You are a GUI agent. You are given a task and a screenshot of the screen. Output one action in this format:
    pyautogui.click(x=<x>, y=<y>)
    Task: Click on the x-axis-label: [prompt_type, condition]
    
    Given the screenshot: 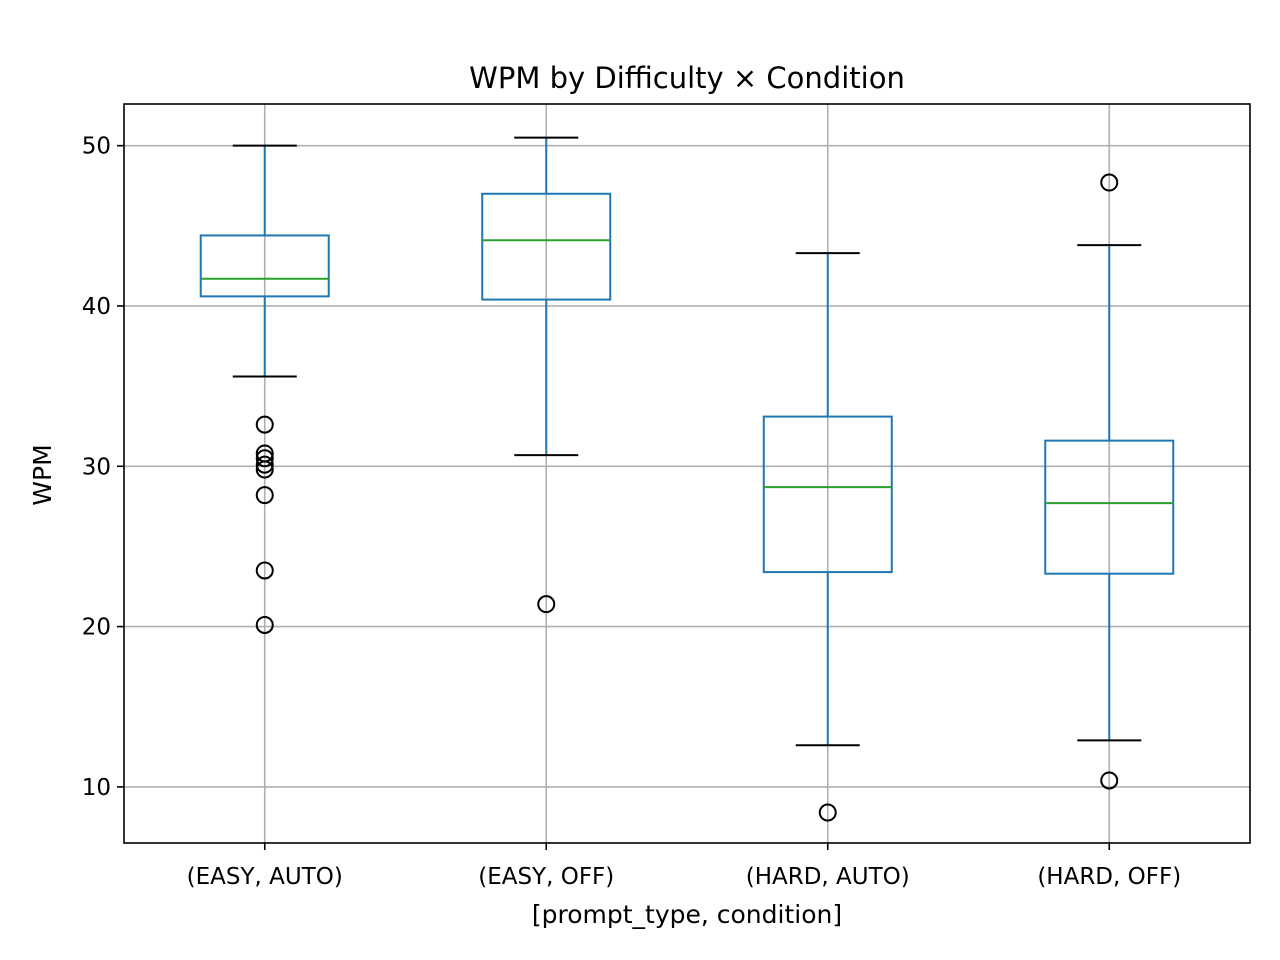 What is the action you would take?
    pyautogui.click(x=687, y=914)
    